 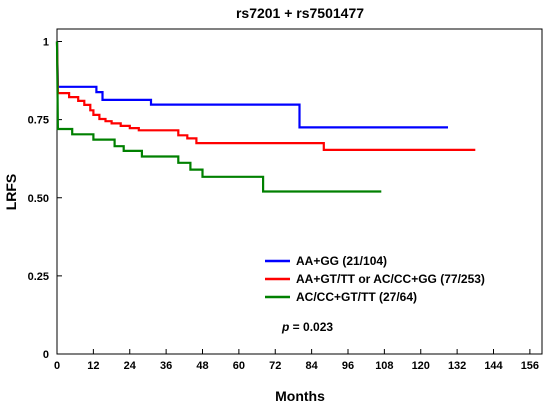 What do you see at coordinates (384, 366) in the screenshot?
I see `x-tick-label: 108` at bounding box center [384, 366].